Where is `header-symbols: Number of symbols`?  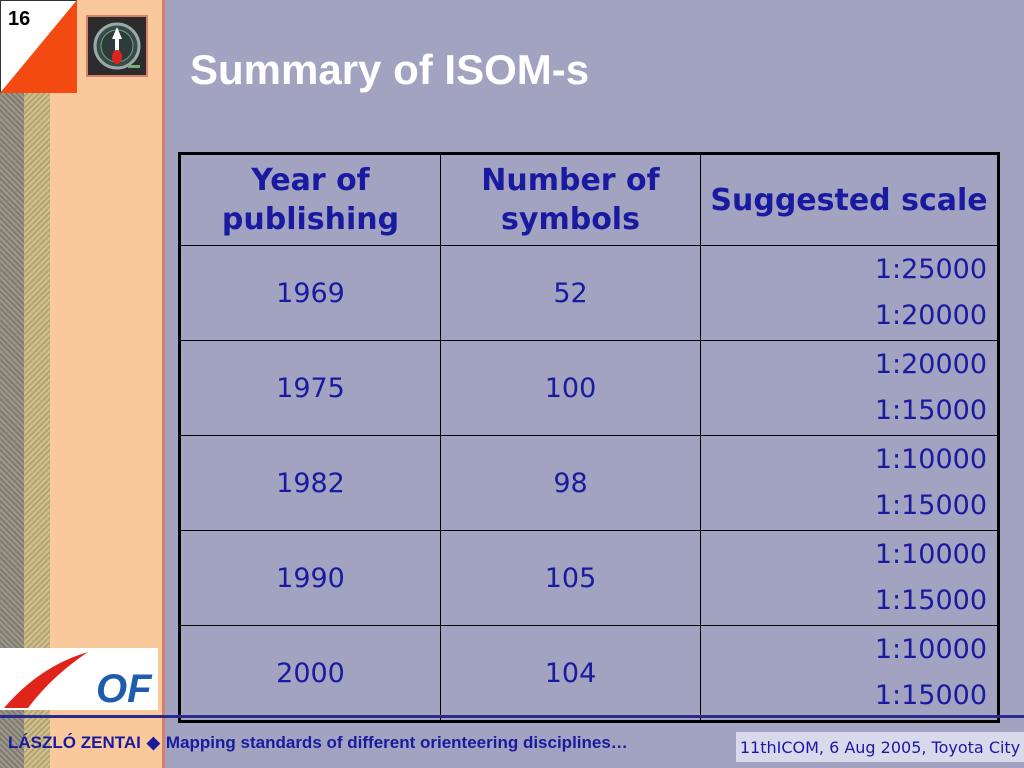 header-symbols: Number of symbols is located at coordinates (570, 199).